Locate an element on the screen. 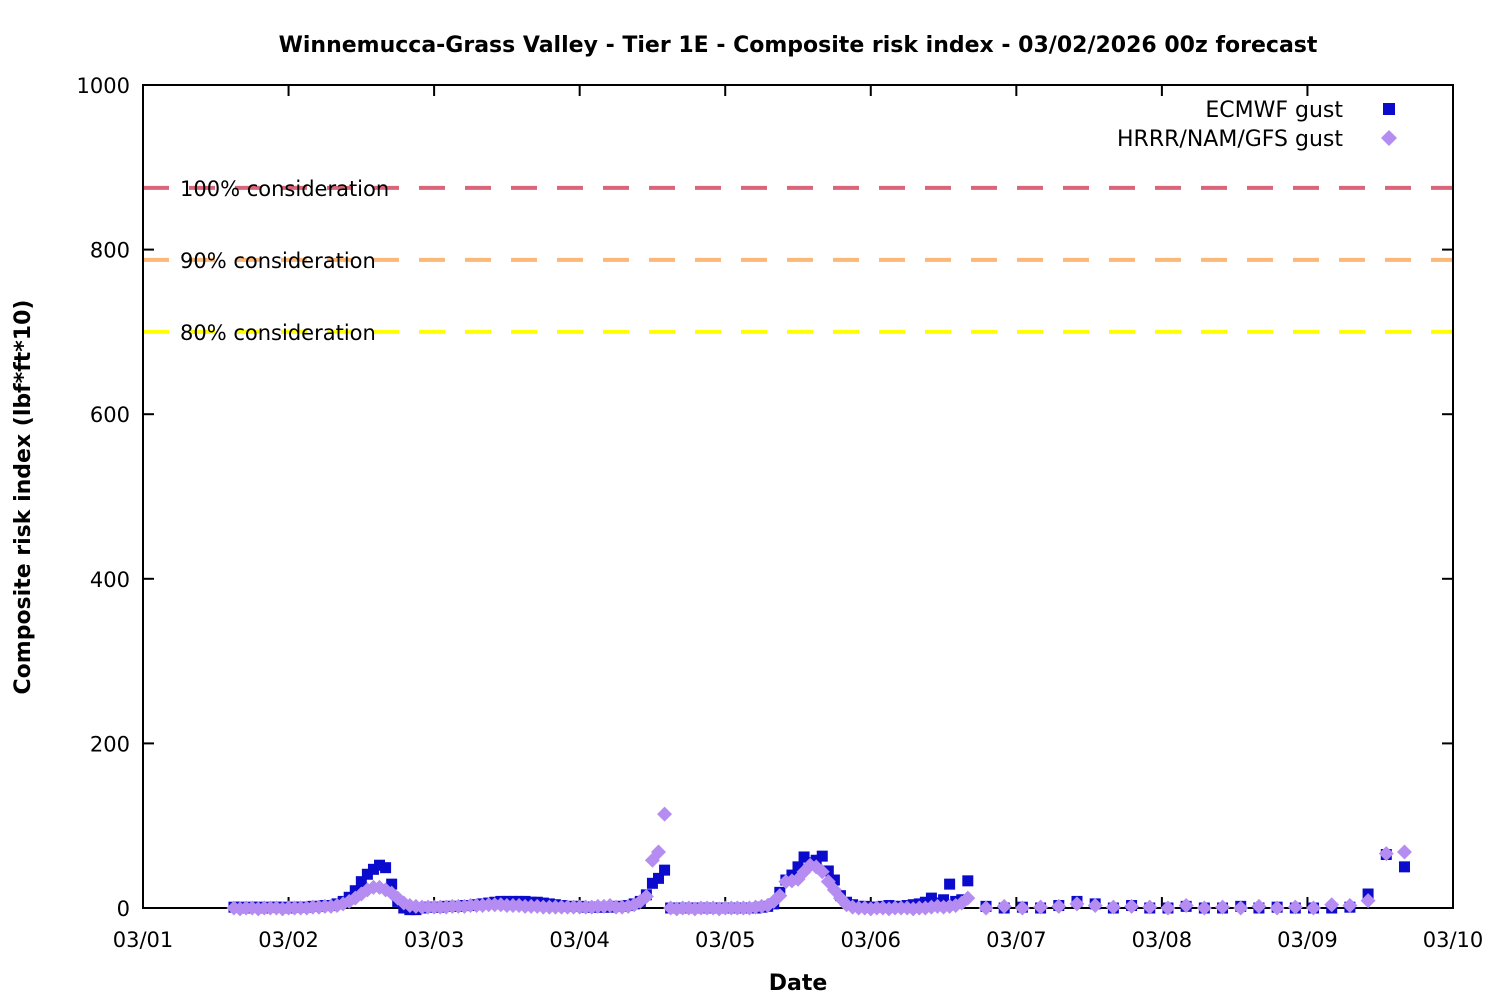 The height and width of the screenshot is (1004, 1500). x-tick-label: 03/03 is located at coordinates (434, 940).